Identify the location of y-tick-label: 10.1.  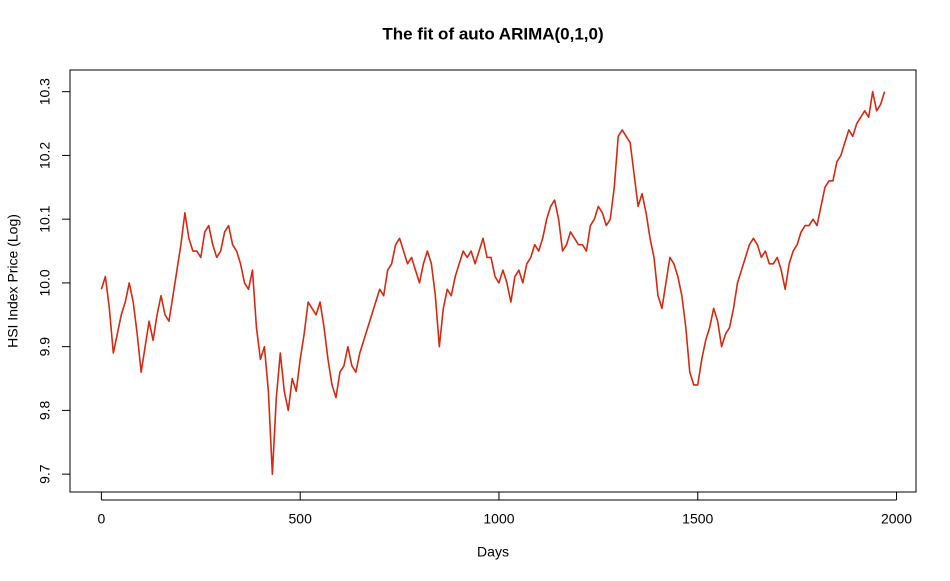
(45, 218).